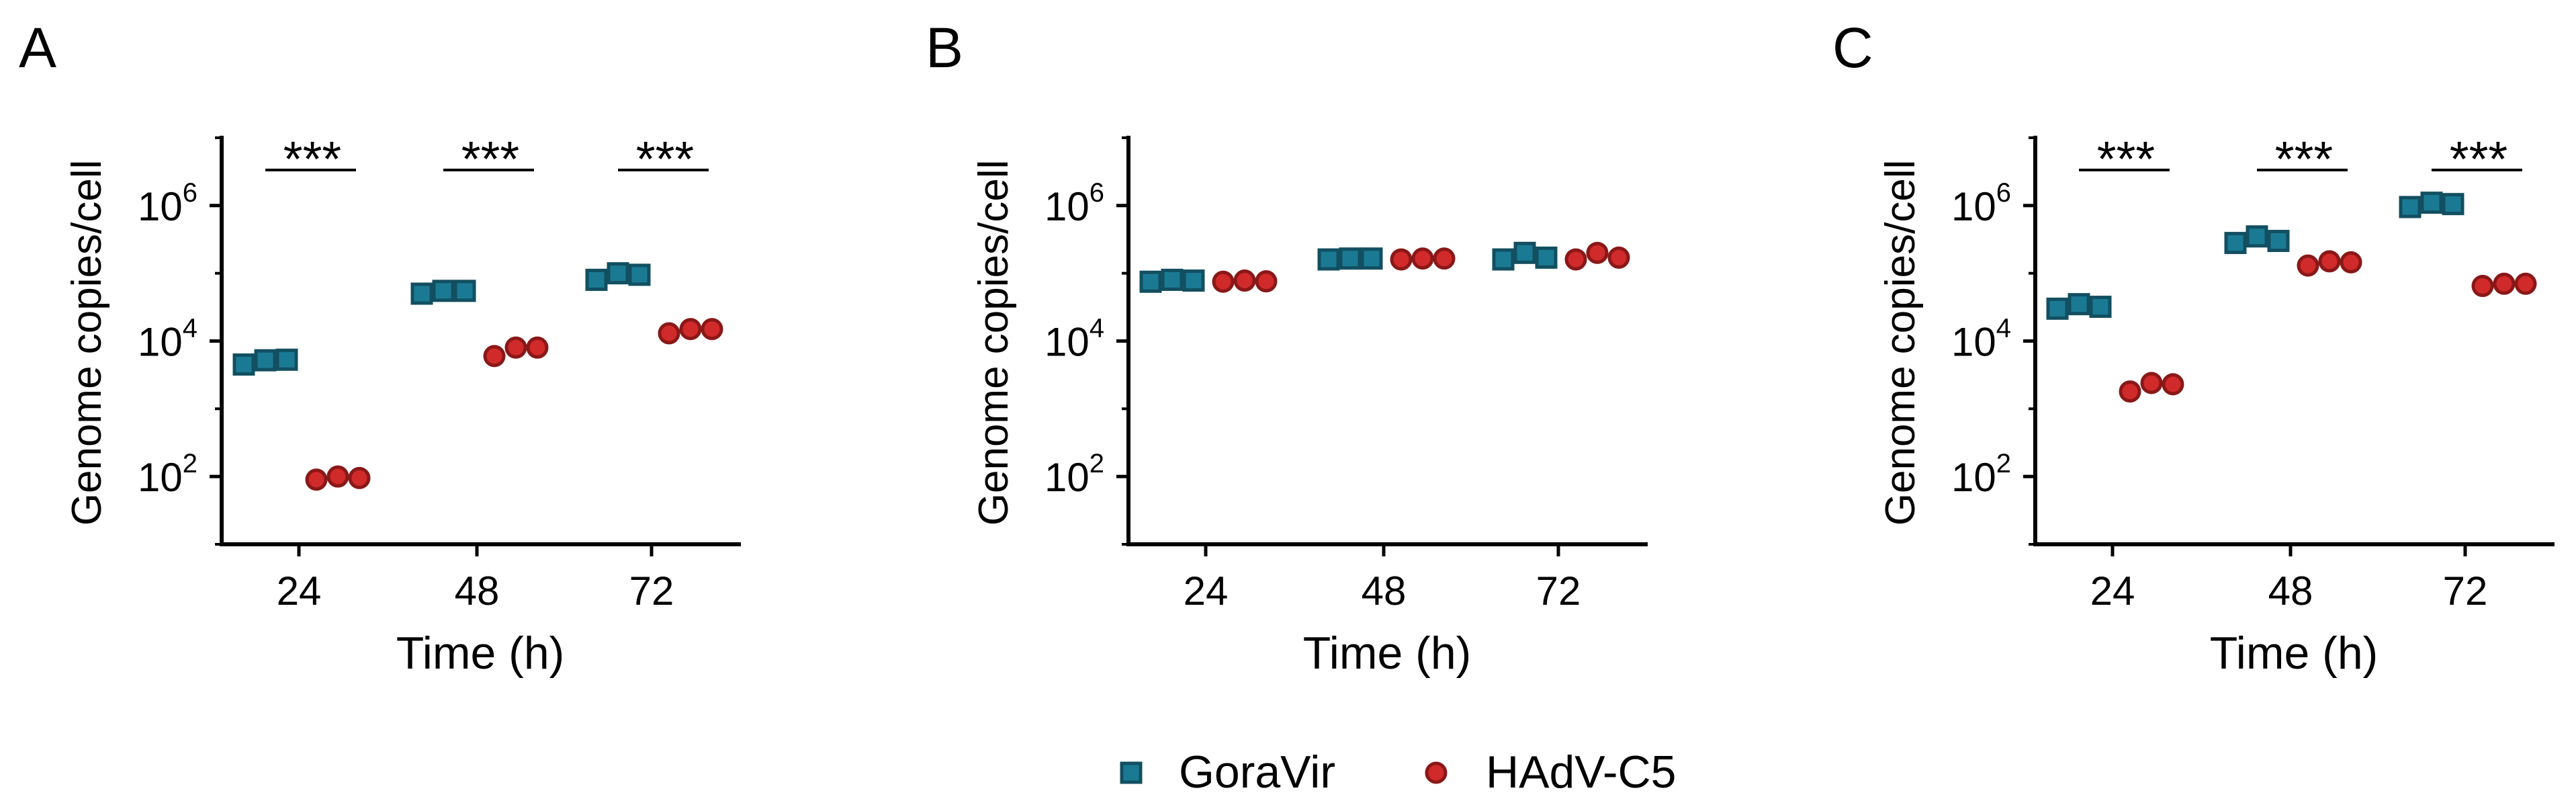 This screenshot has height=803, width=2576. What do you see at coordinates (1131, 772) in the screenshot?
I see `legend-swatch-square` at bounding box center [1131, 772].